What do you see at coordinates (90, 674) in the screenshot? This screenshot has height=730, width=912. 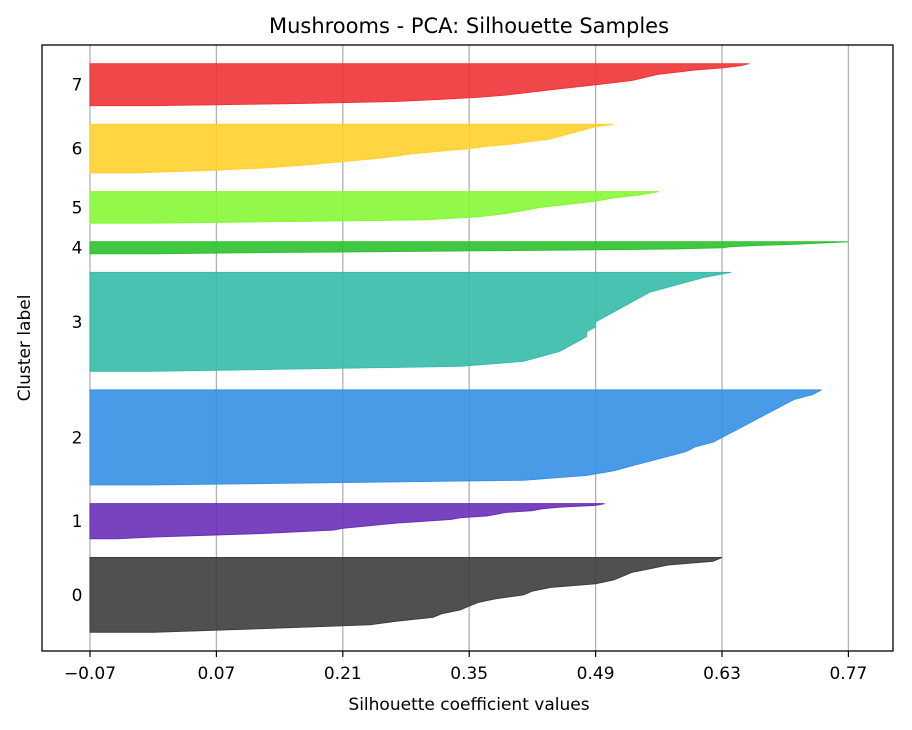 I see `x-tick-label: −0.07` at bounding box center [90, 674].